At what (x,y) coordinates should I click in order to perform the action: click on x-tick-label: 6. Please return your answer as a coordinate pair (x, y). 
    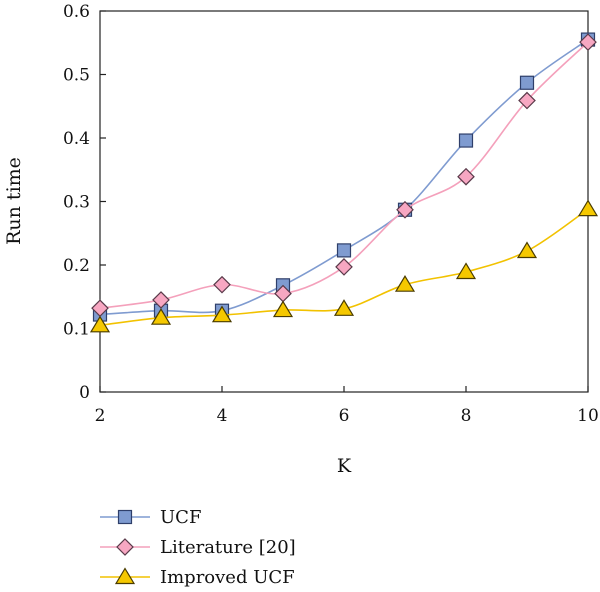
    Looking at the image, I should click on (344, 416).